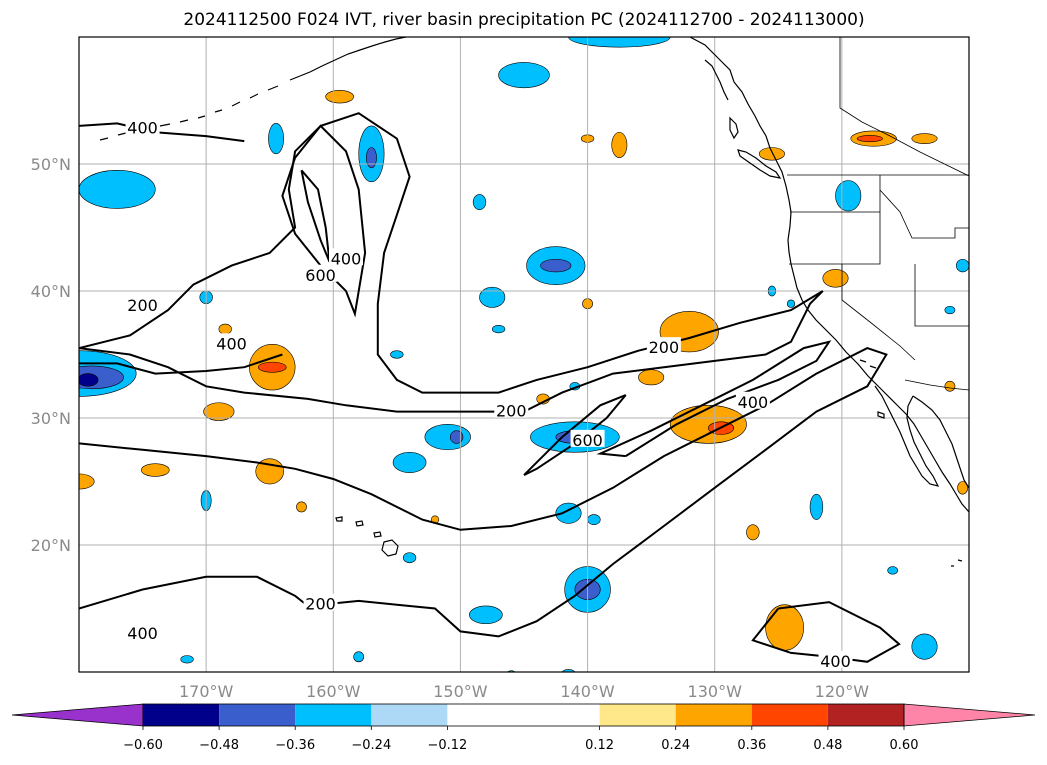 The height and width of the screenshot is (765, 1047). Describe the element at coordinates (333, 691) in the screenshot. I see `longitude-tick-label: 160°W` at that location.